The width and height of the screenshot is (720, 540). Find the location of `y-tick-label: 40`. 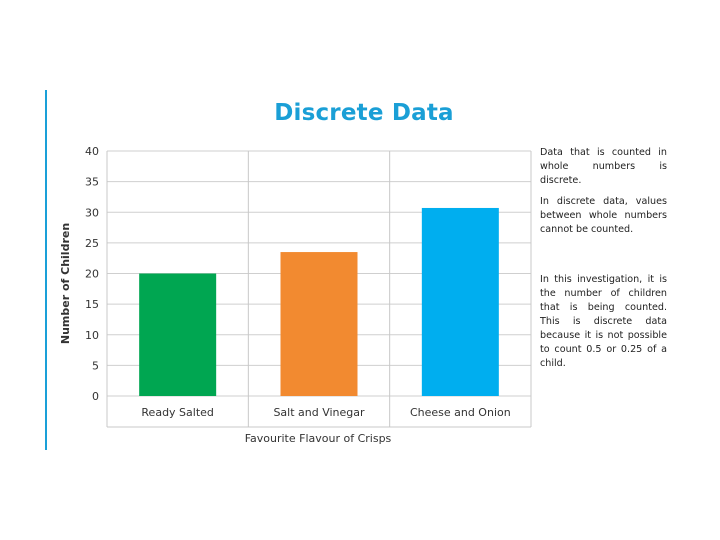

y-tick-label: 40 is located at coordinates (92, 151).